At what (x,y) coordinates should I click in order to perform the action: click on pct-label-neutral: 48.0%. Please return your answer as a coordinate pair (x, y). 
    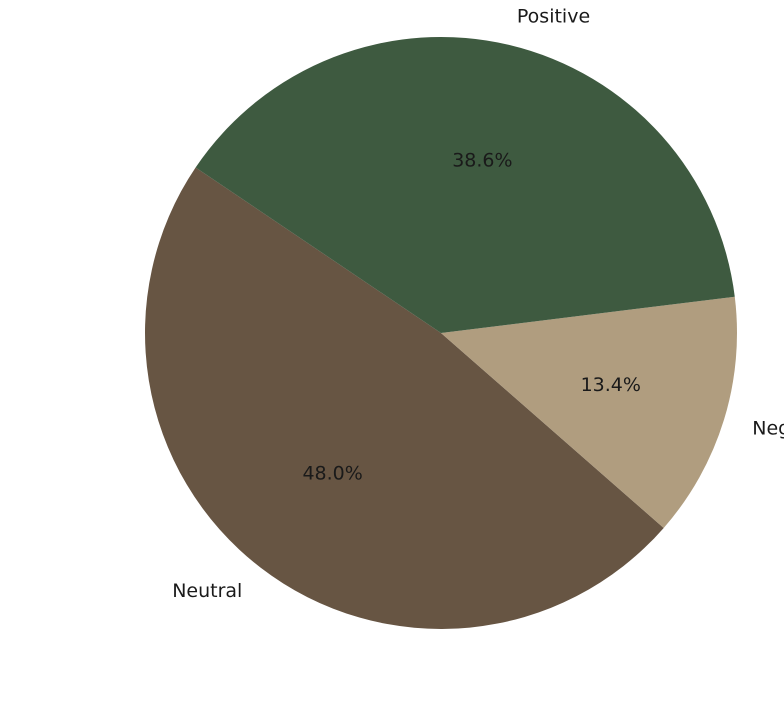
    Looking at the image, I should click on (332, 474).